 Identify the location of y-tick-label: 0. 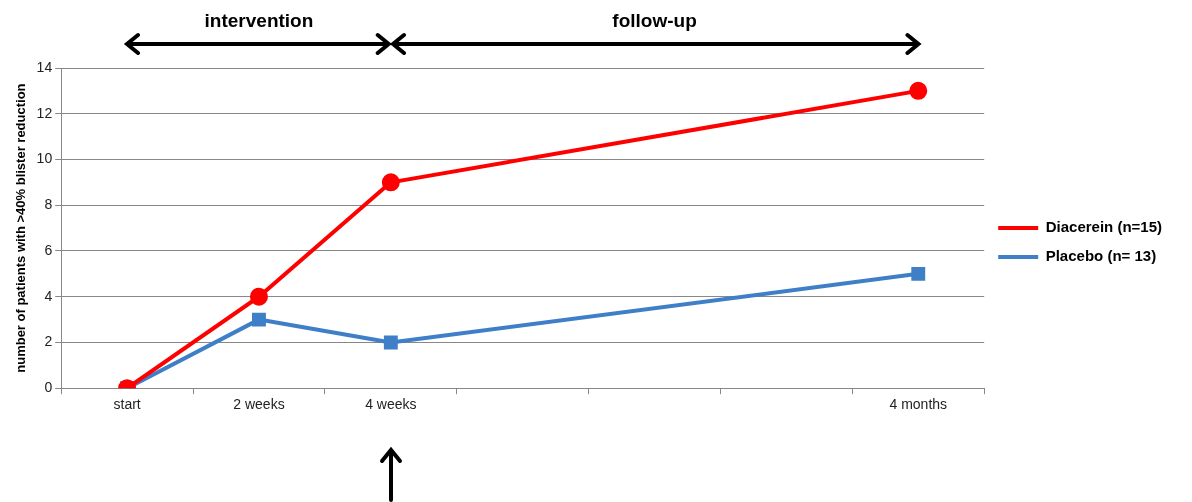
(48, 387).